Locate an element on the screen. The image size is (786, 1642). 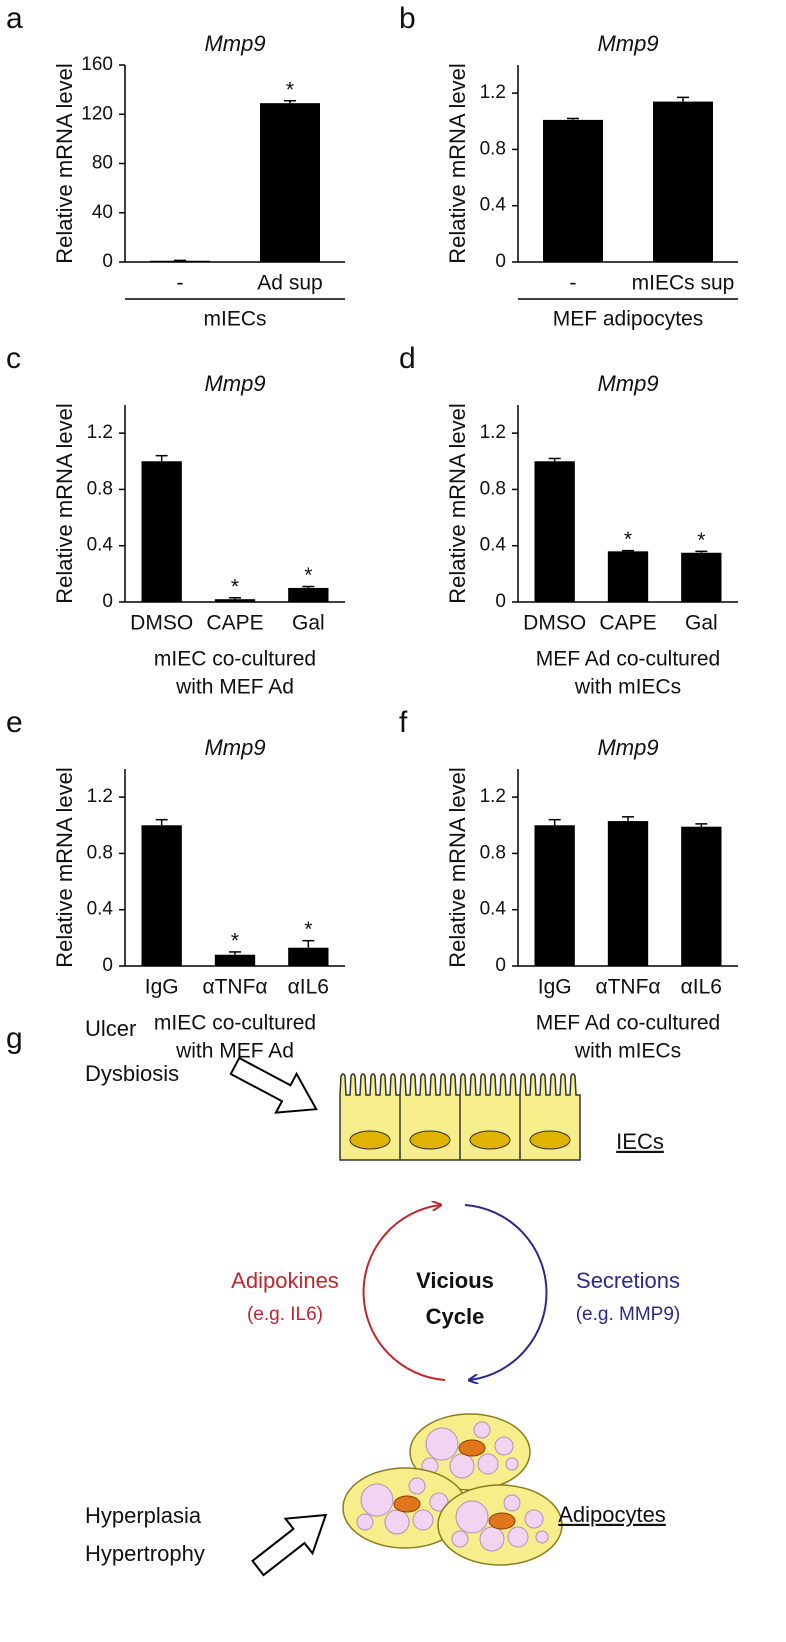
input-label: Hyperplasia is located at coordinates (143, 1515).